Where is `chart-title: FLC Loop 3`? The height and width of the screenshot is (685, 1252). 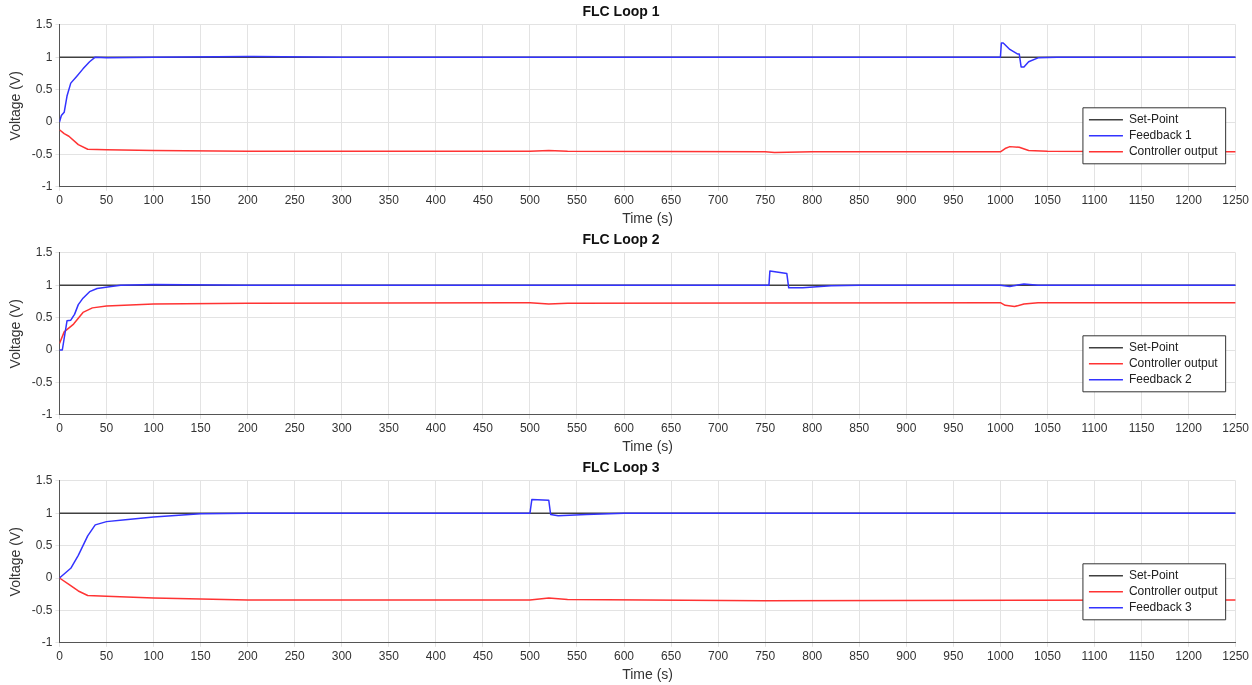 chart-title: FLC Loop 3 is located at coordinates (621, 467).